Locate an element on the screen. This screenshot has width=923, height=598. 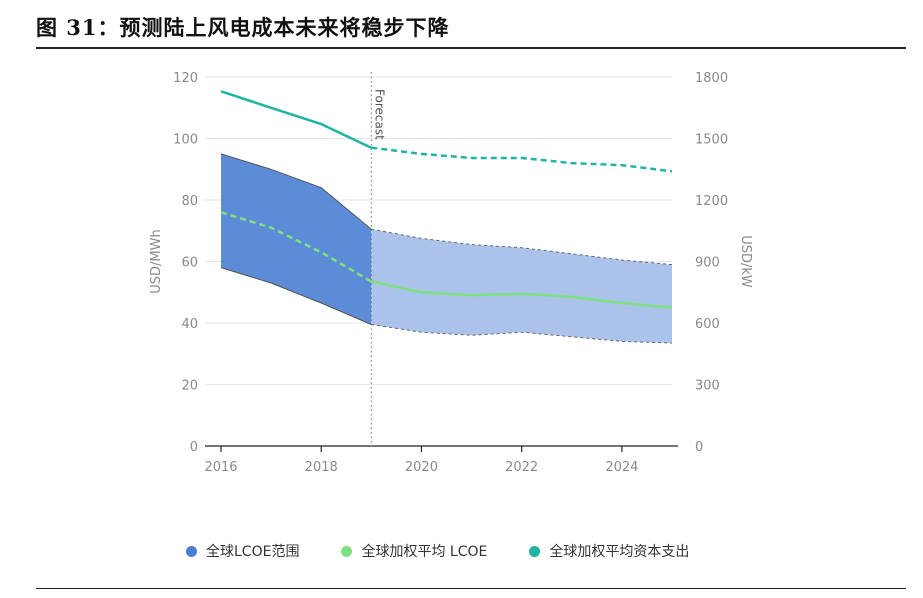
legend-item-weighted-lcoe: 全球加权平均 LCOE is located at coordinates (414, 551).